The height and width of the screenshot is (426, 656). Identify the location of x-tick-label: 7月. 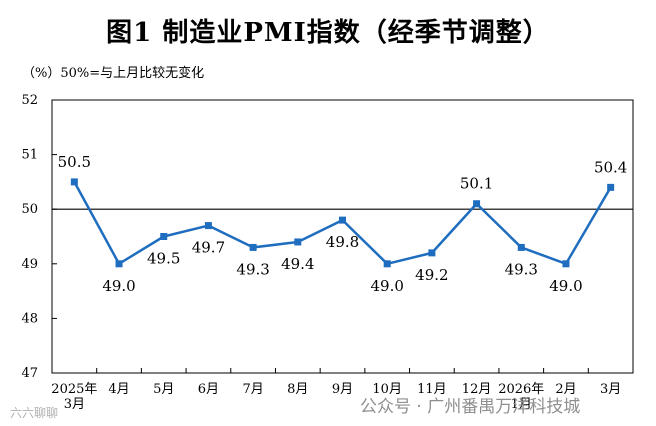
(252, 389).